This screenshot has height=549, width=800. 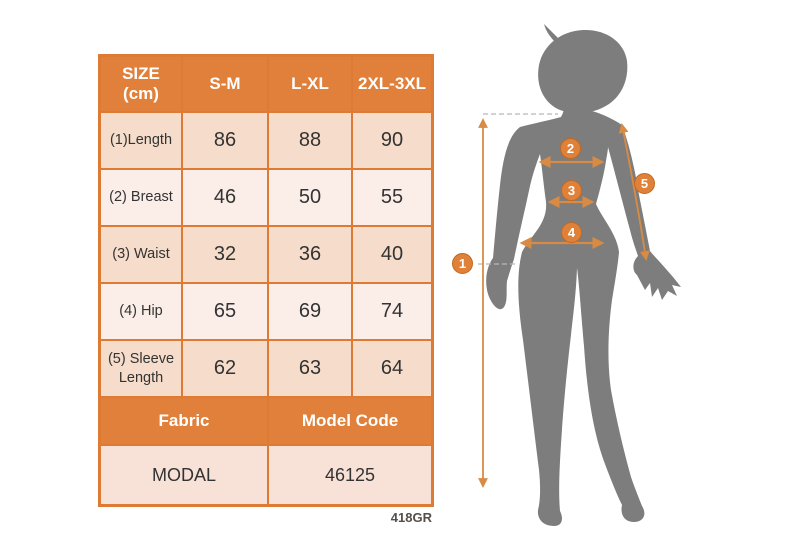 I want to click on marker-3-waist: 3, so click(x=571, y=190).